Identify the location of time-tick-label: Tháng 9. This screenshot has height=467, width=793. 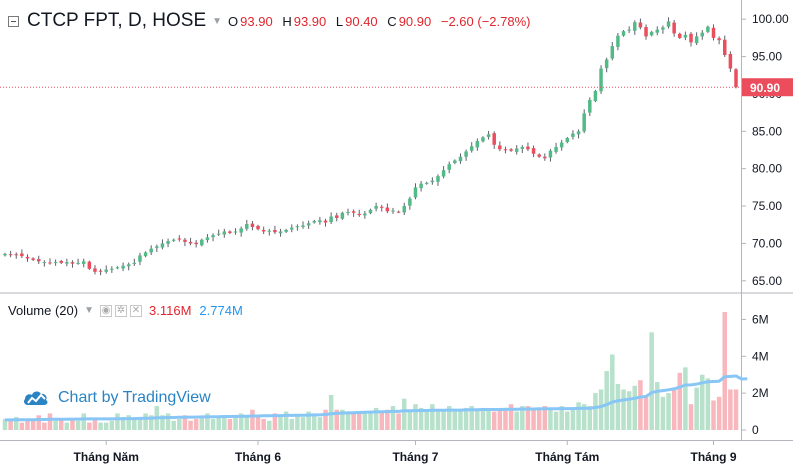
(713, 457).